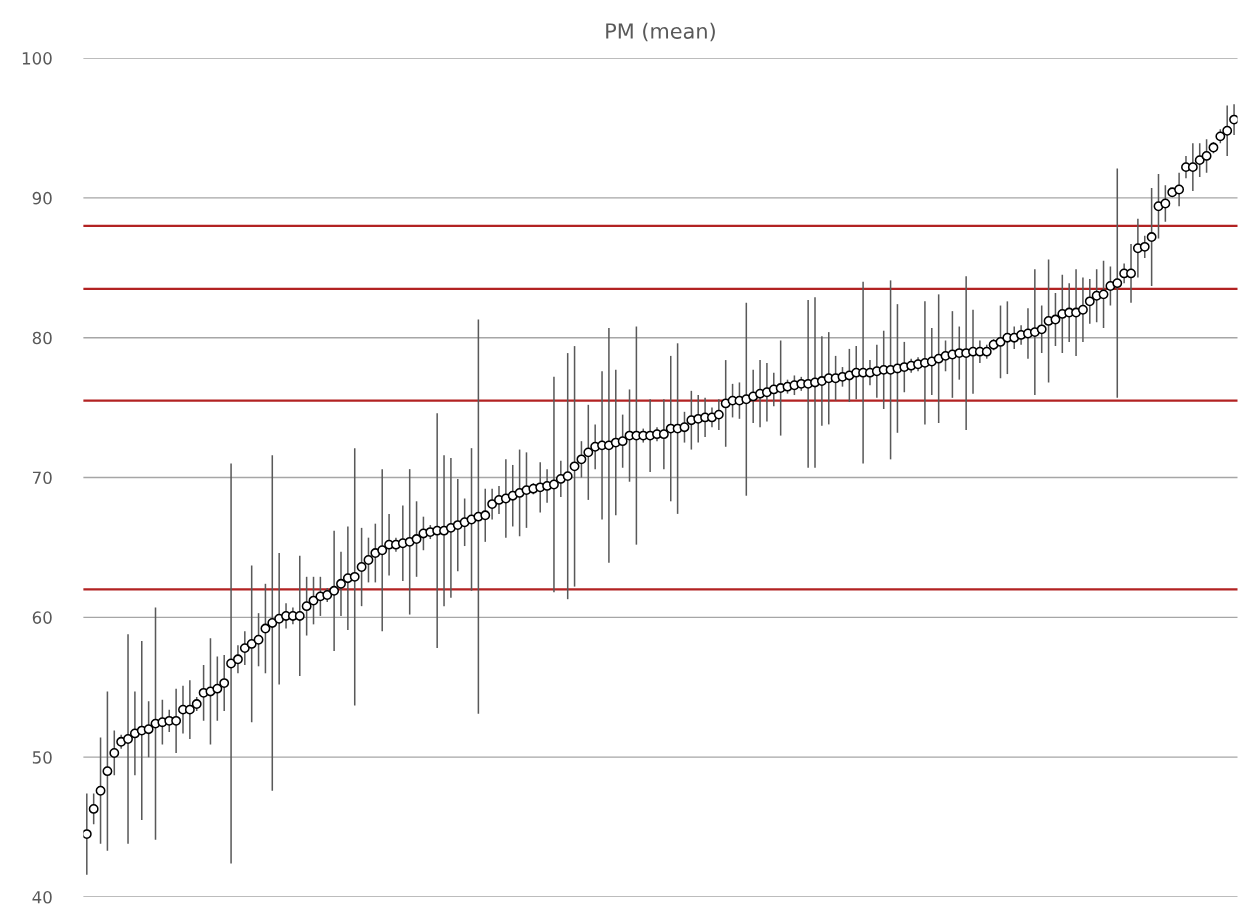 The height and width of the screenshot is (905, 1250). I want to click on y-tick-label: 80, so click(42, 338).